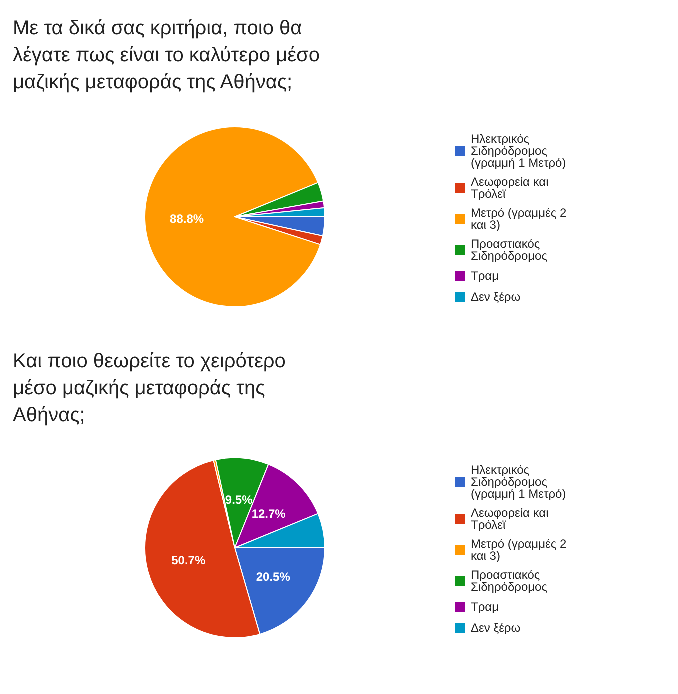 This screenshot has width=678, height=694. What do you see at coordinates (169, 56) in the screenshot?
I see `chart-title: Με τα δικά σας κριτήρια, ποιο θα λέγατε πως είναι το καλύτερο μέσο μαζικής μεταφοράς της Αθήνας;` at bounding box center [169, 56].